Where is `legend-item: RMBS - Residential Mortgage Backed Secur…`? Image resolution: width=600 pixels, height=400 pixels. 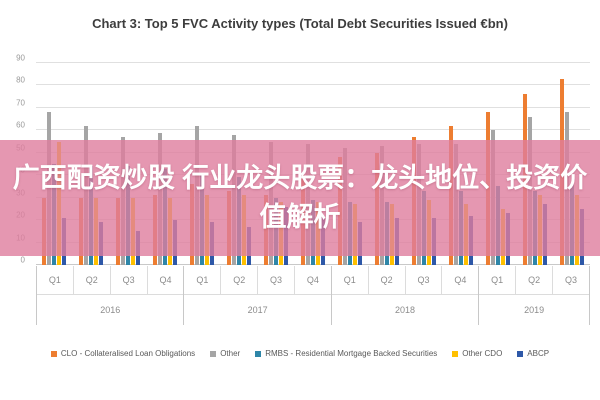 legend-item: RMBS - Residential Mortgage Backed Secur… is located at coordinates (346, 353).